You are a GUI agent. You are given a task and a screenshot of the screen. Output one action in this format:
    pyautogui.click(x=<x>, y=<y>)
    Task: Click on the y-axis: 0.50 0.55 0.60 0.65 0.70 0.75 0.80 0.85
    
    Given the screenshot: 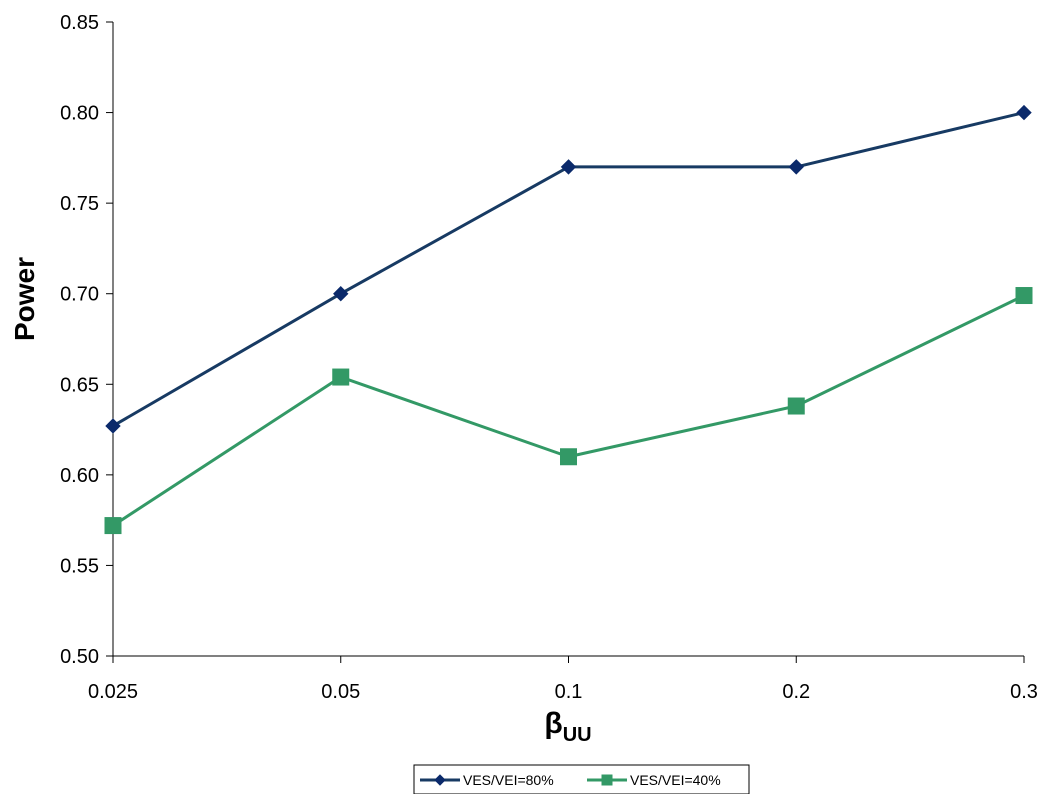 What is the action you would take?
    pyautogui.click(x=87, y=340)
    